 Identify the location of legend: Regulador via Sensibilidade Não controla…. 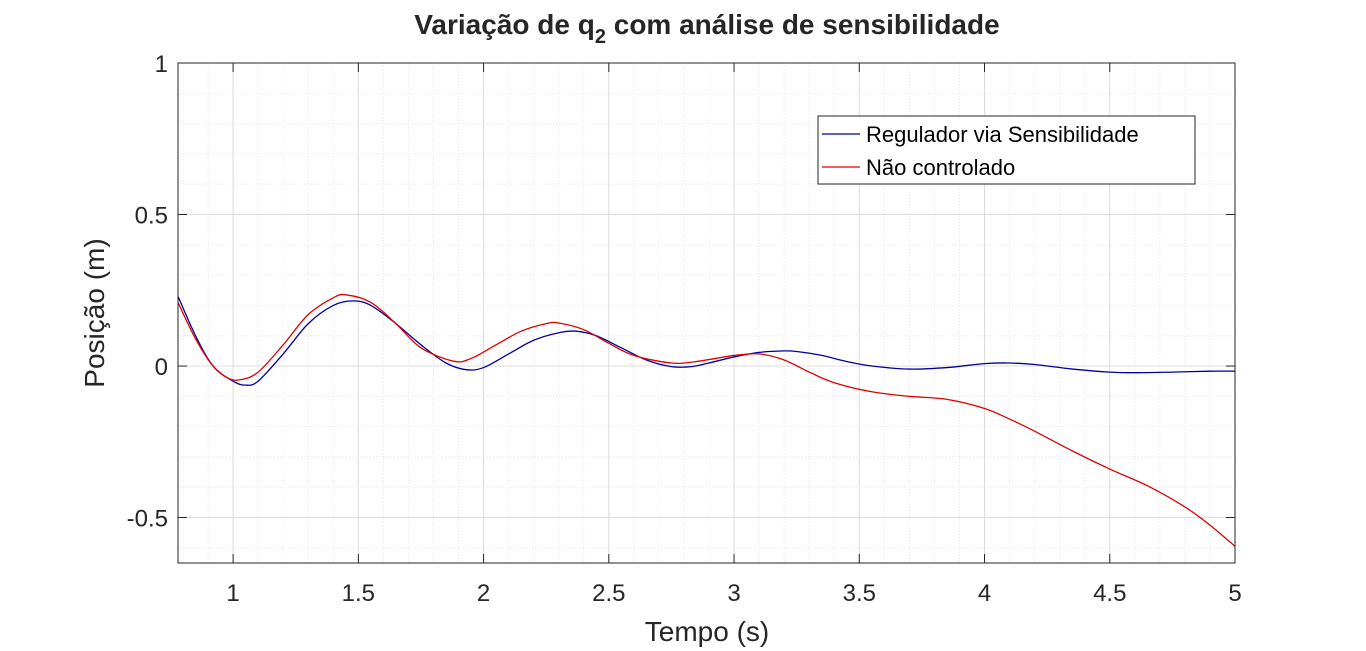
(1006, 150).